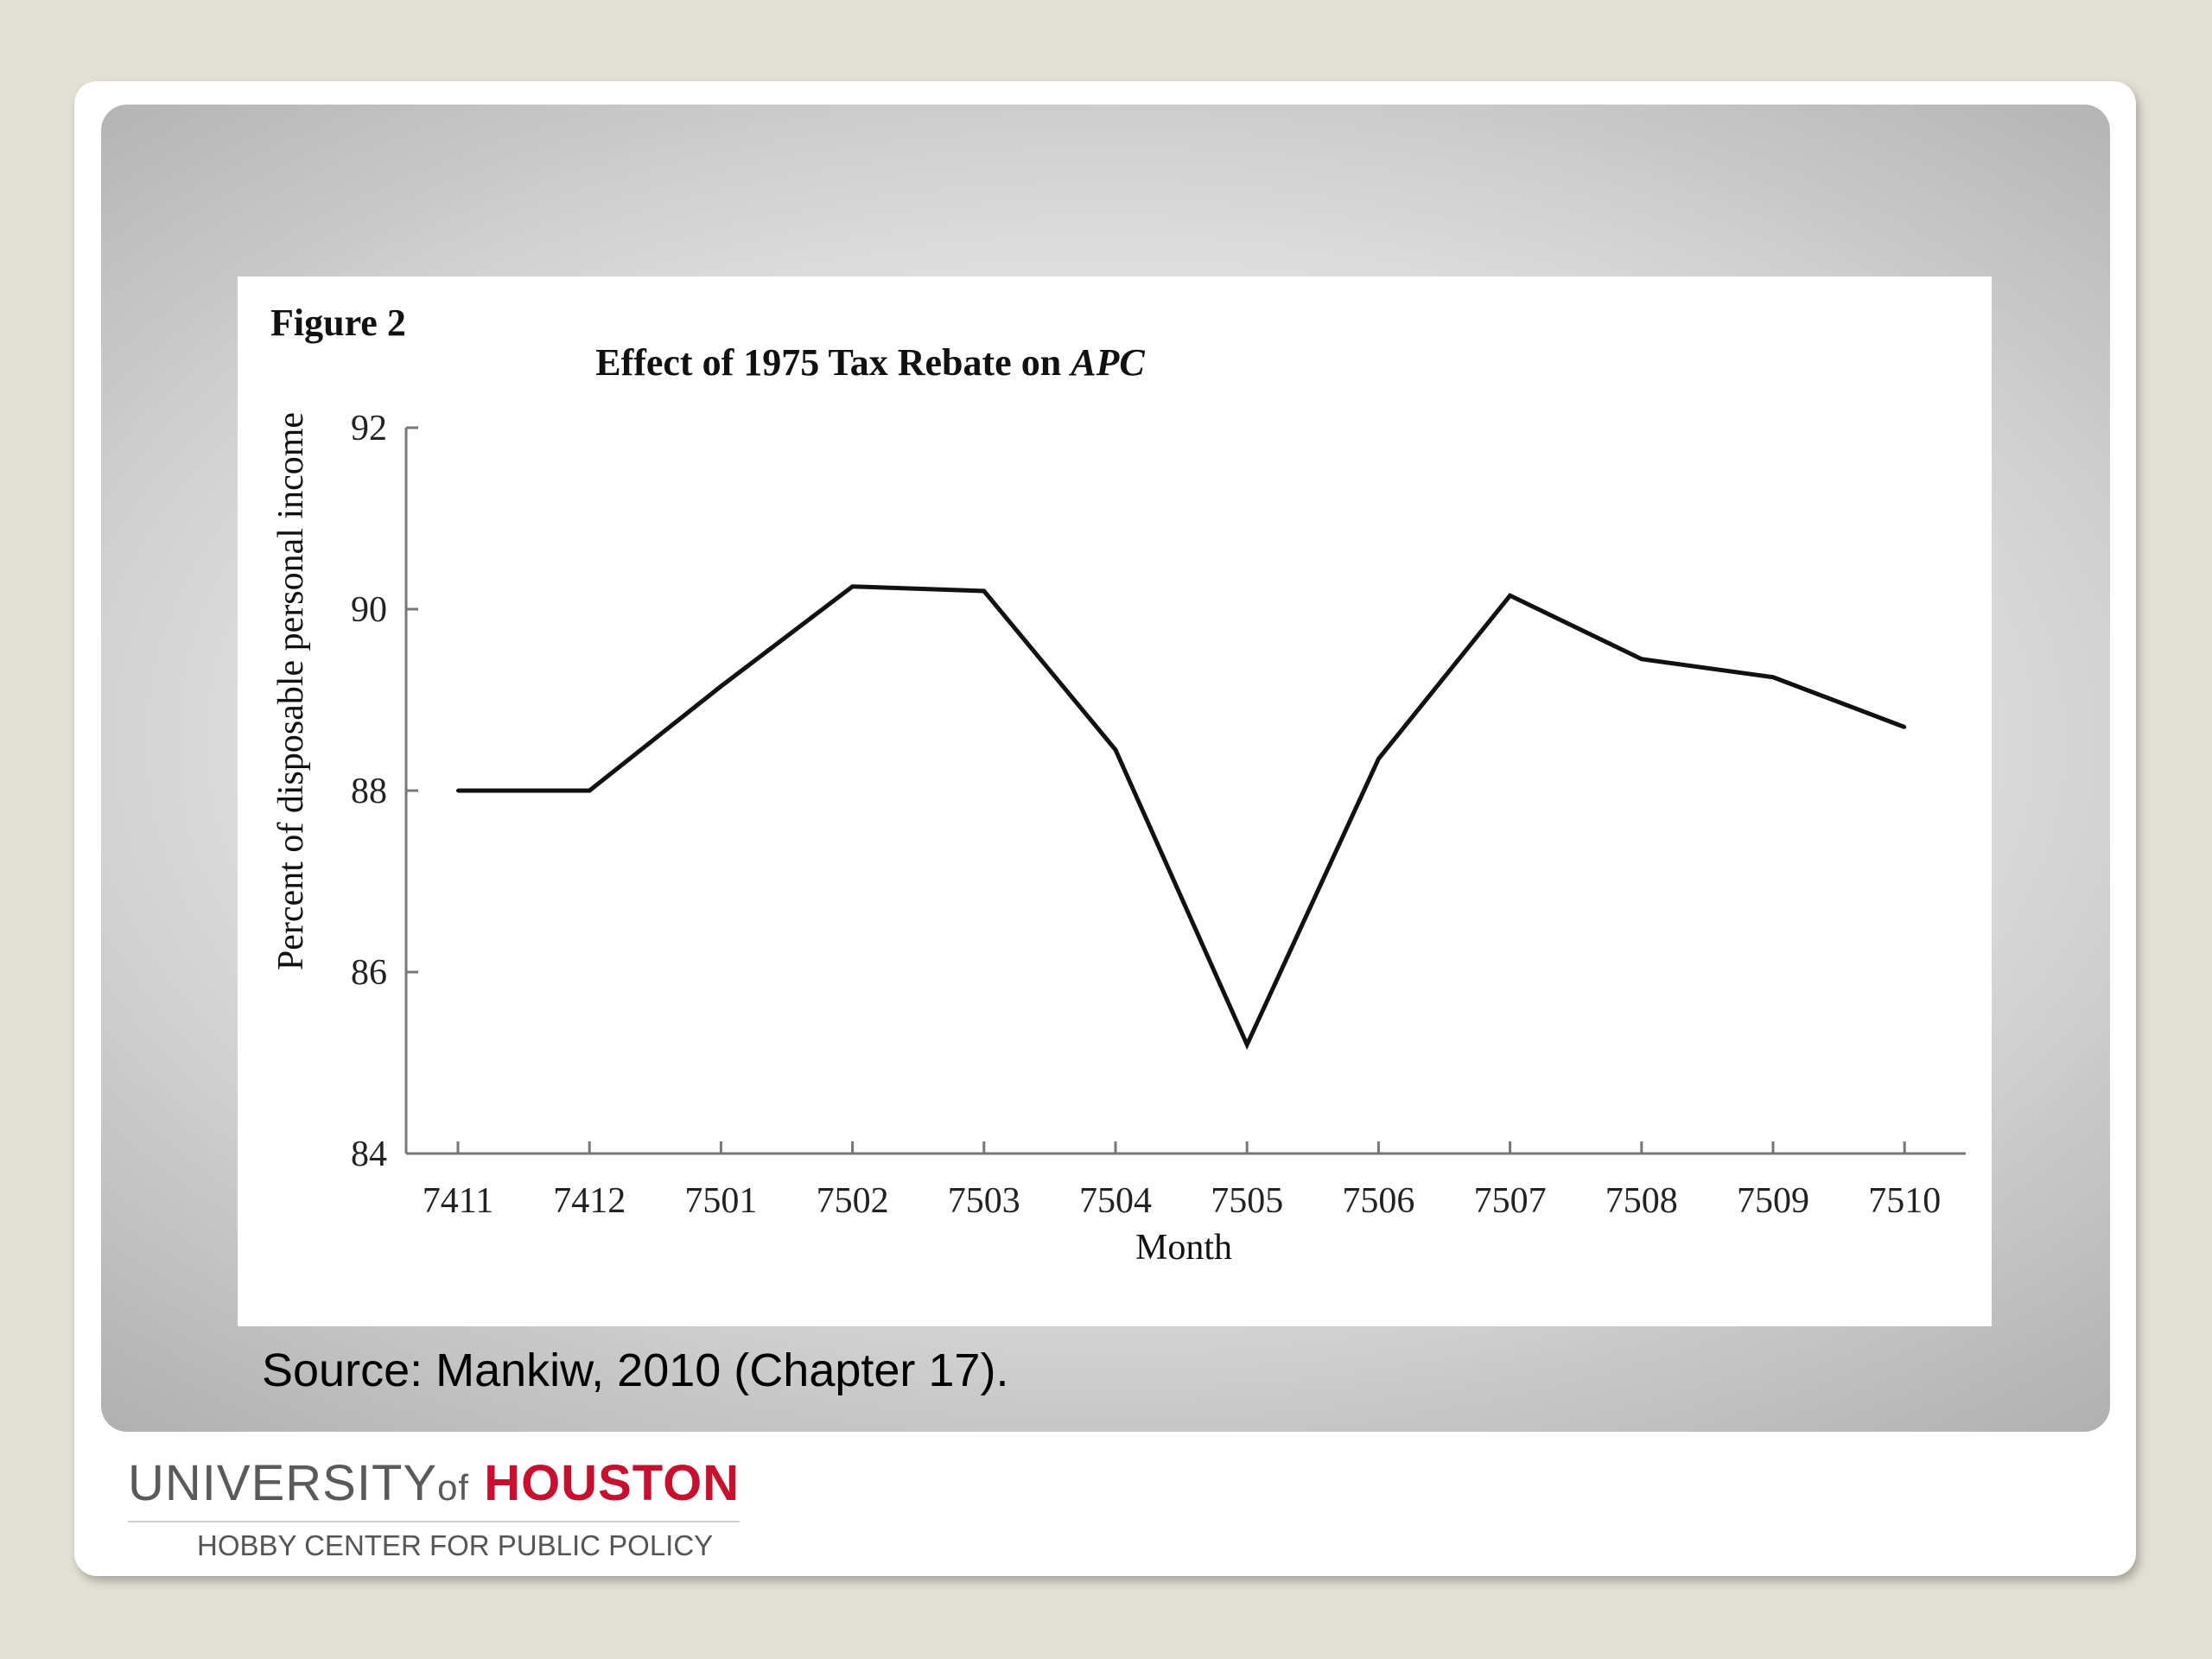 The width and height of the screenshot is (2212, 1659). What do you see at coordinates (455, 1545) in the screenshot?
I see `logo-subtitle: HOBBY CENTER FOR PUBLIC POLICY` at bounding box center [455, 1545].